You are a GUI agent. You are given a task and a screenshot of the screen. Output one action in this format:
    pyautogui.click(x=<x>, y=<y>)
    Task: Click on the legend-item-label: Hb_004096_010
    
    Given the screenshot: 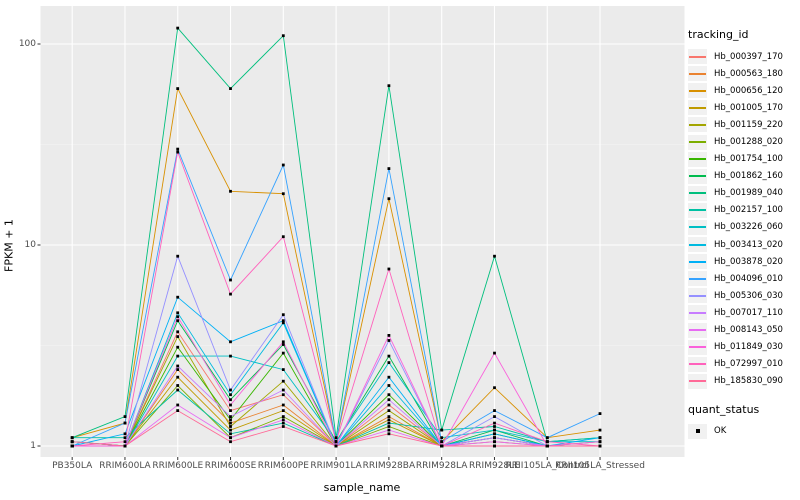 What is the action you would take?
    pyautogui.click(x=748, y=278)
    